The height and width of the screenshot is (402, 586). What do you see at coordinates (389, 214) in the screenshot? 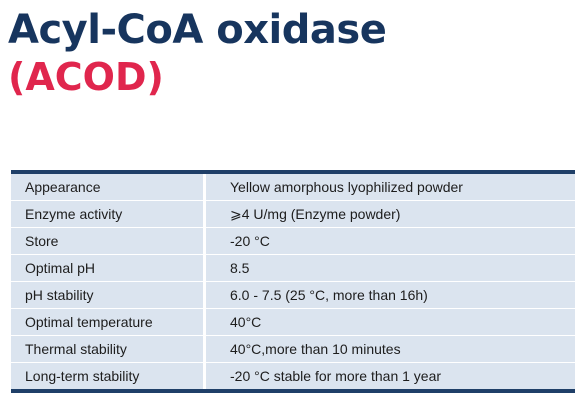
I see `spec-value: ⩾4 U/mg (Enzyme powder)` at bounding box center [389, 214].